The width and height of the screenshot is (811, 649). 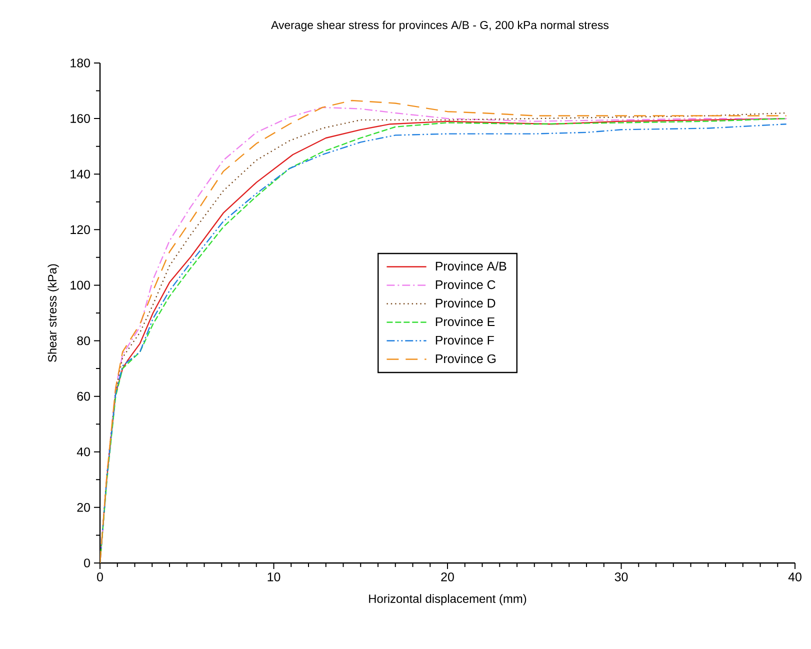 What do you see at coordinates (447, 577) in the screenshot?
I see `x-tick-label: 20` at bounding box center [447, 577].